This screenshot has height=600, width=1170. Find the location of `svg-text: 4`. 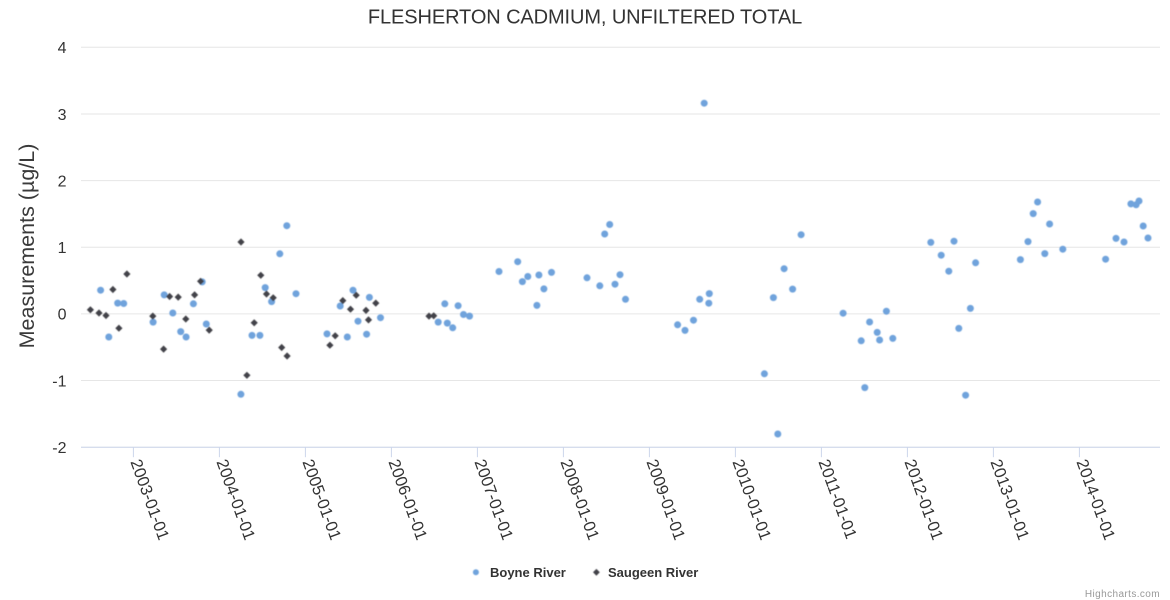

svg-text: 4 is located at coordinates (62, 48).